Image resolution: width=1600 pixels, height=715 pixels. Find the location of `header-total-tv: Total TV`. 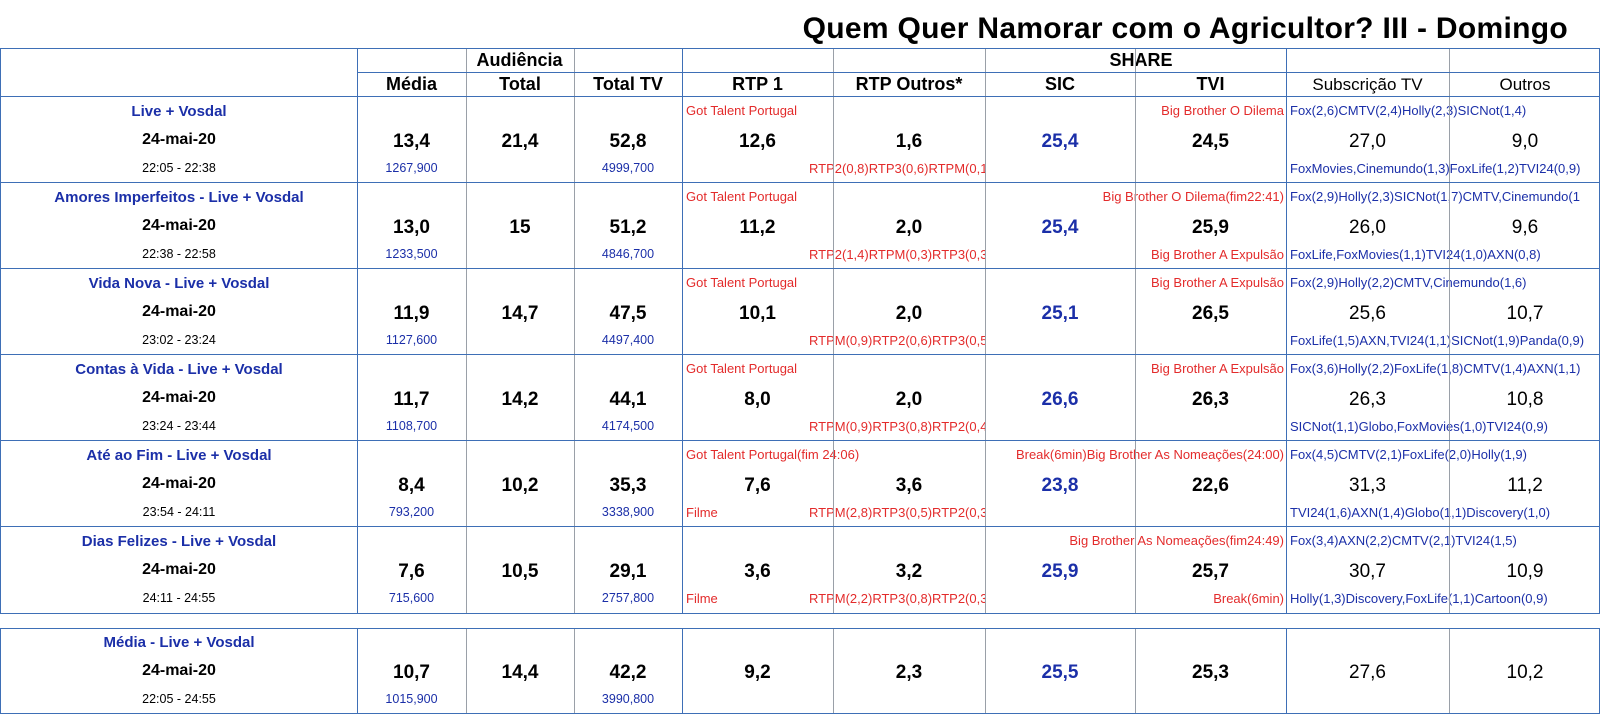

header-total-tv: Total TV is located at coordinates (628, 84).